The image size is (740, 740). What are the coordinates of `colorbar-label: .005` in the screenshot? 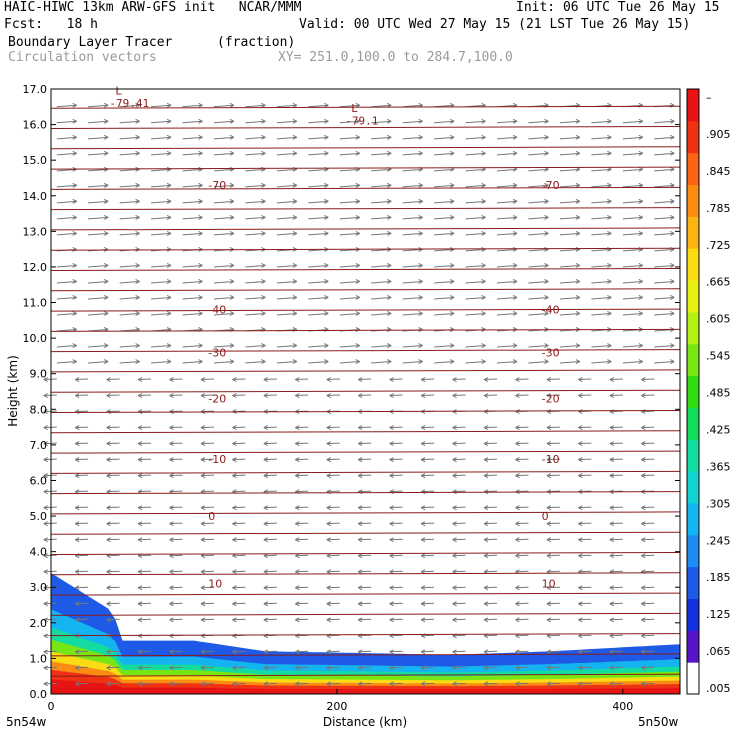 It's located at (718, 688).